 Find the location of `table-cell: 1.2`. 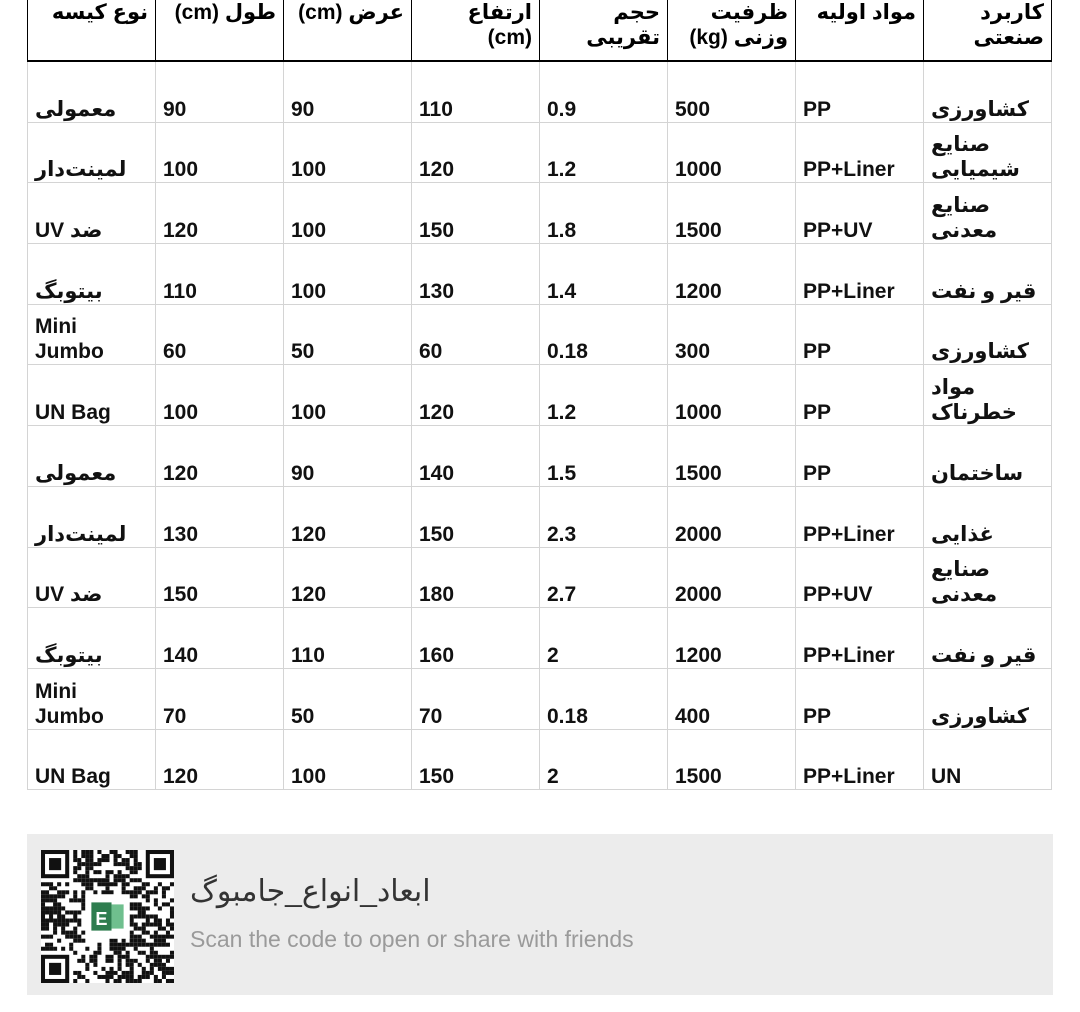

table-cell: 1.2 is located at coordinates (603, 152).